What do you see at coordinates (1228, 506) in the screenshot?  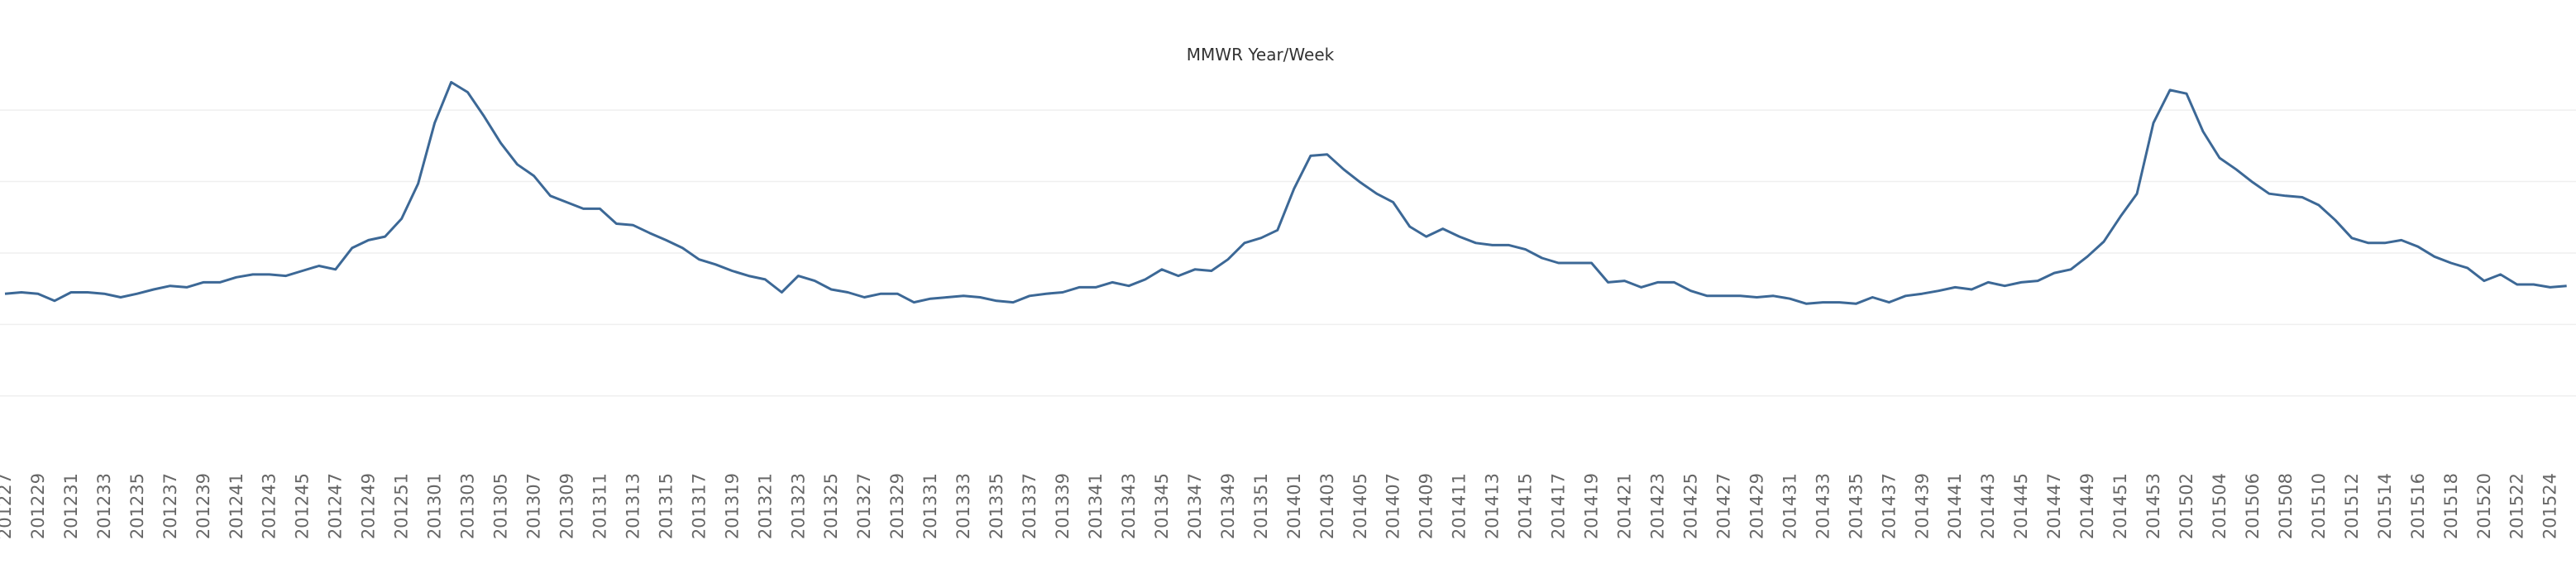 I see `x-tick-label: 201349` at bounding box center [1228, 506].